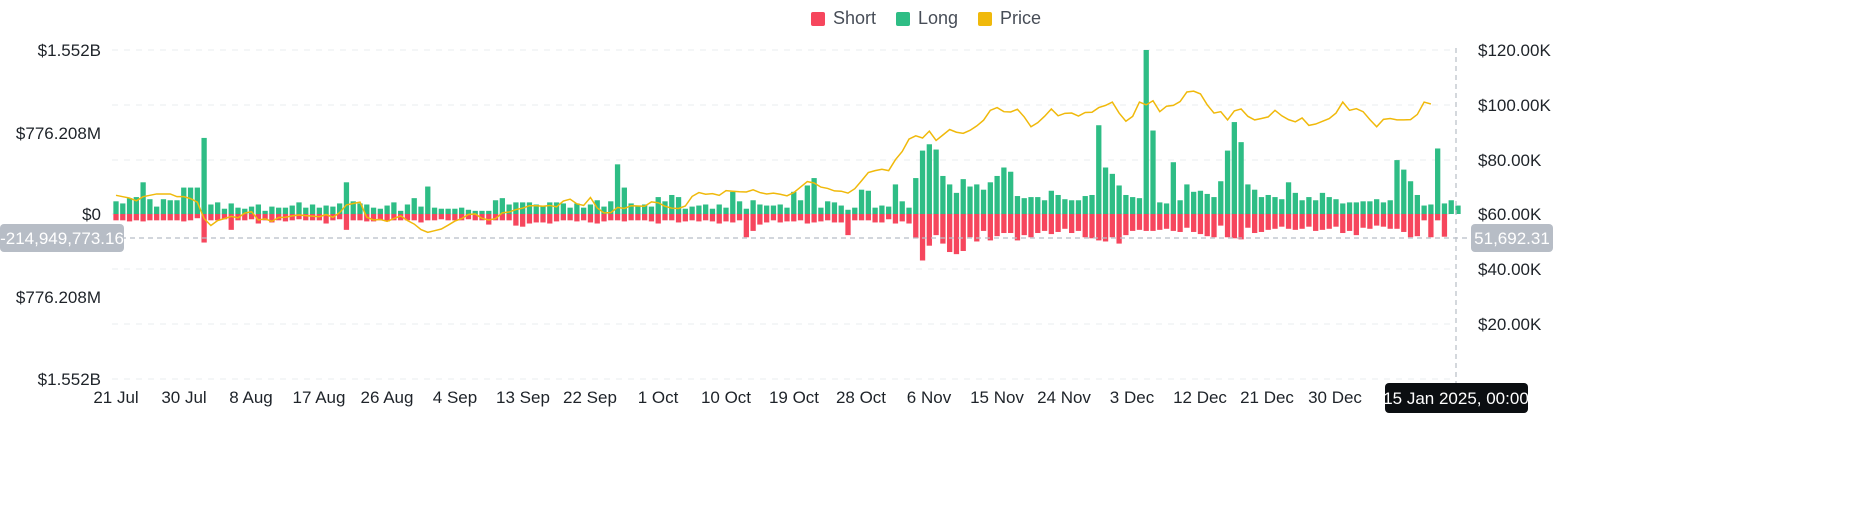  I want to click on x-axis-tick: 21 Jul, so click(115, 397).